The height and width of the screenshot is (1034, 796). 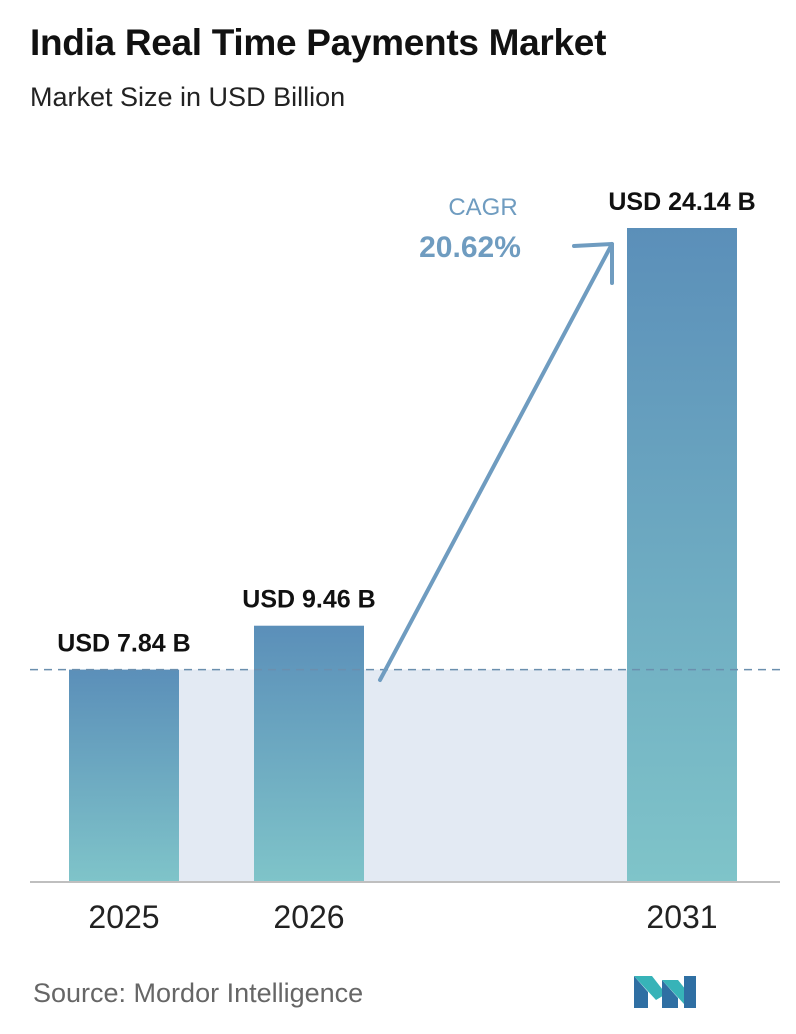 What do you see at coordinates (665, 992) in the screenshot?
I see `mordor-intelligence-logo-icon` at bounding box center [665, 992].